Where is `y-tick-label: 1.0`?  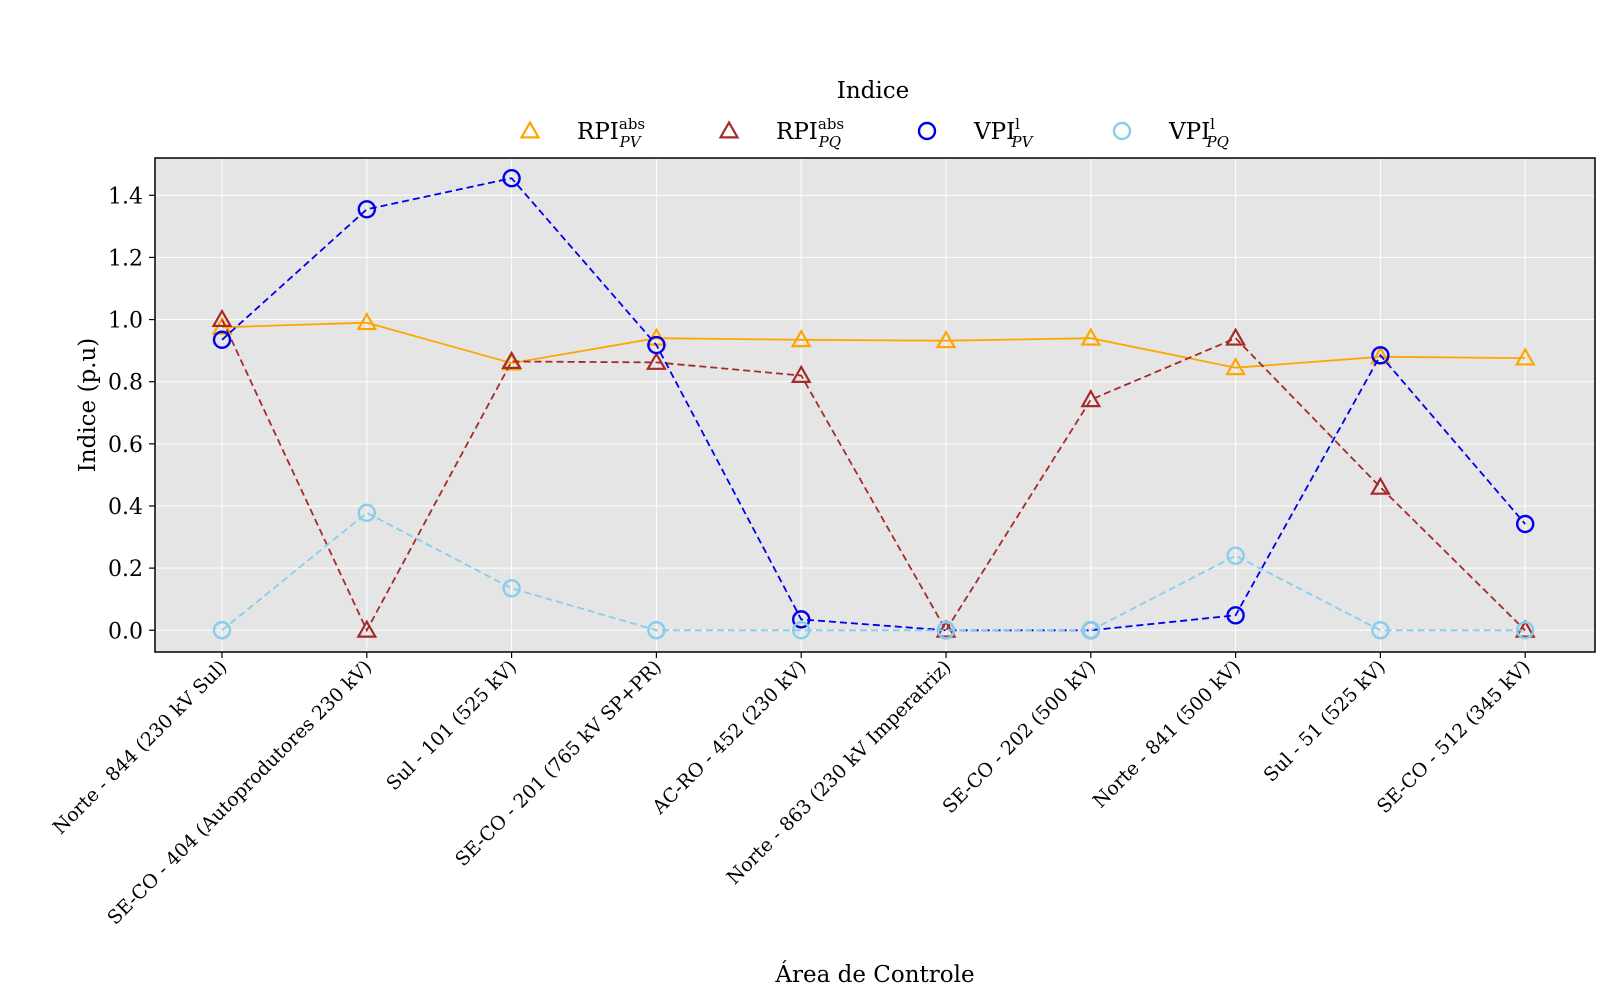 y-tick-label: 1.0 is located at coordinates (125, 321).